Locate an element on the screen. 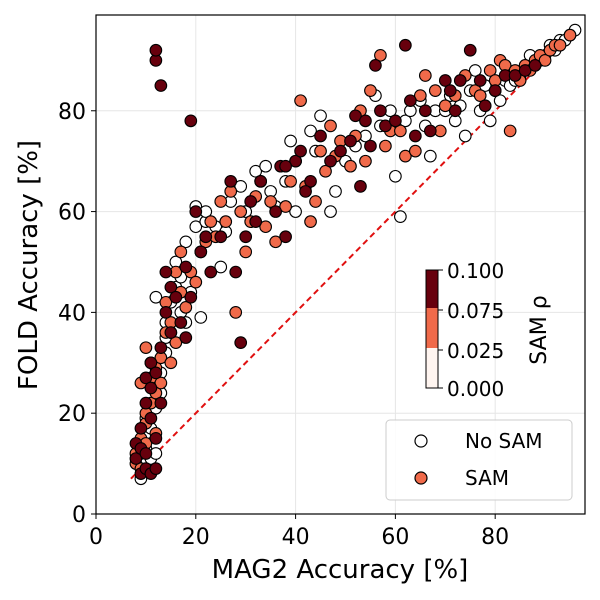 This screenshot has width=600, height=600. legend-label-no-sam: No SAM is located at coordinates (504, 441).